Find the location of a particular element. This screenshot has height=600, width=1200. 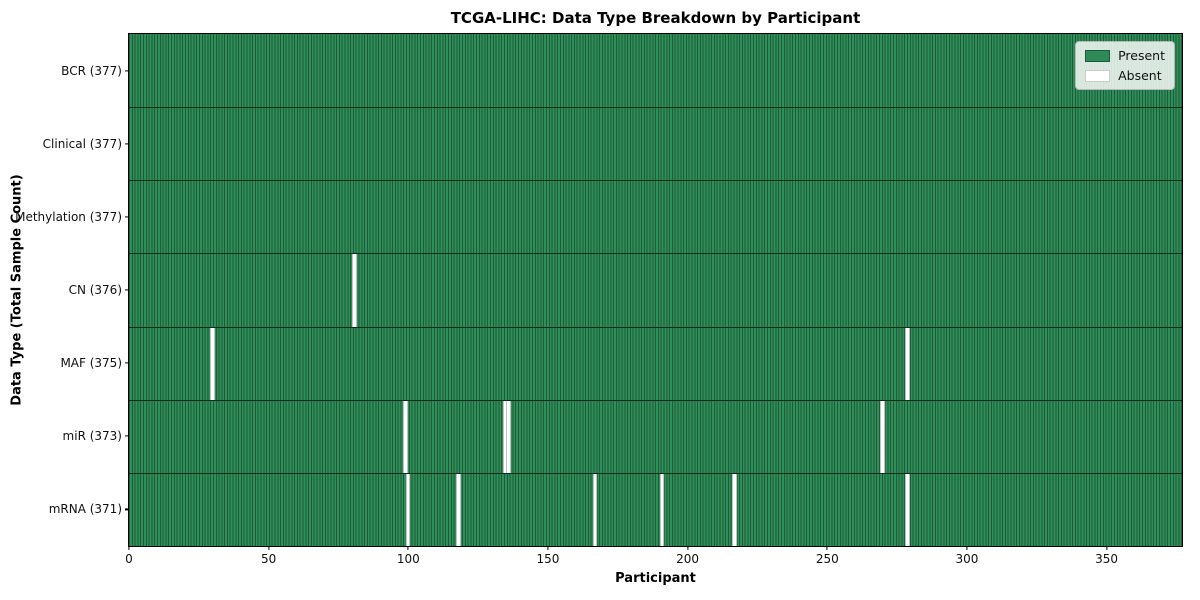

x-tick-label-350: 350 is located at coordinates (1107, 559).